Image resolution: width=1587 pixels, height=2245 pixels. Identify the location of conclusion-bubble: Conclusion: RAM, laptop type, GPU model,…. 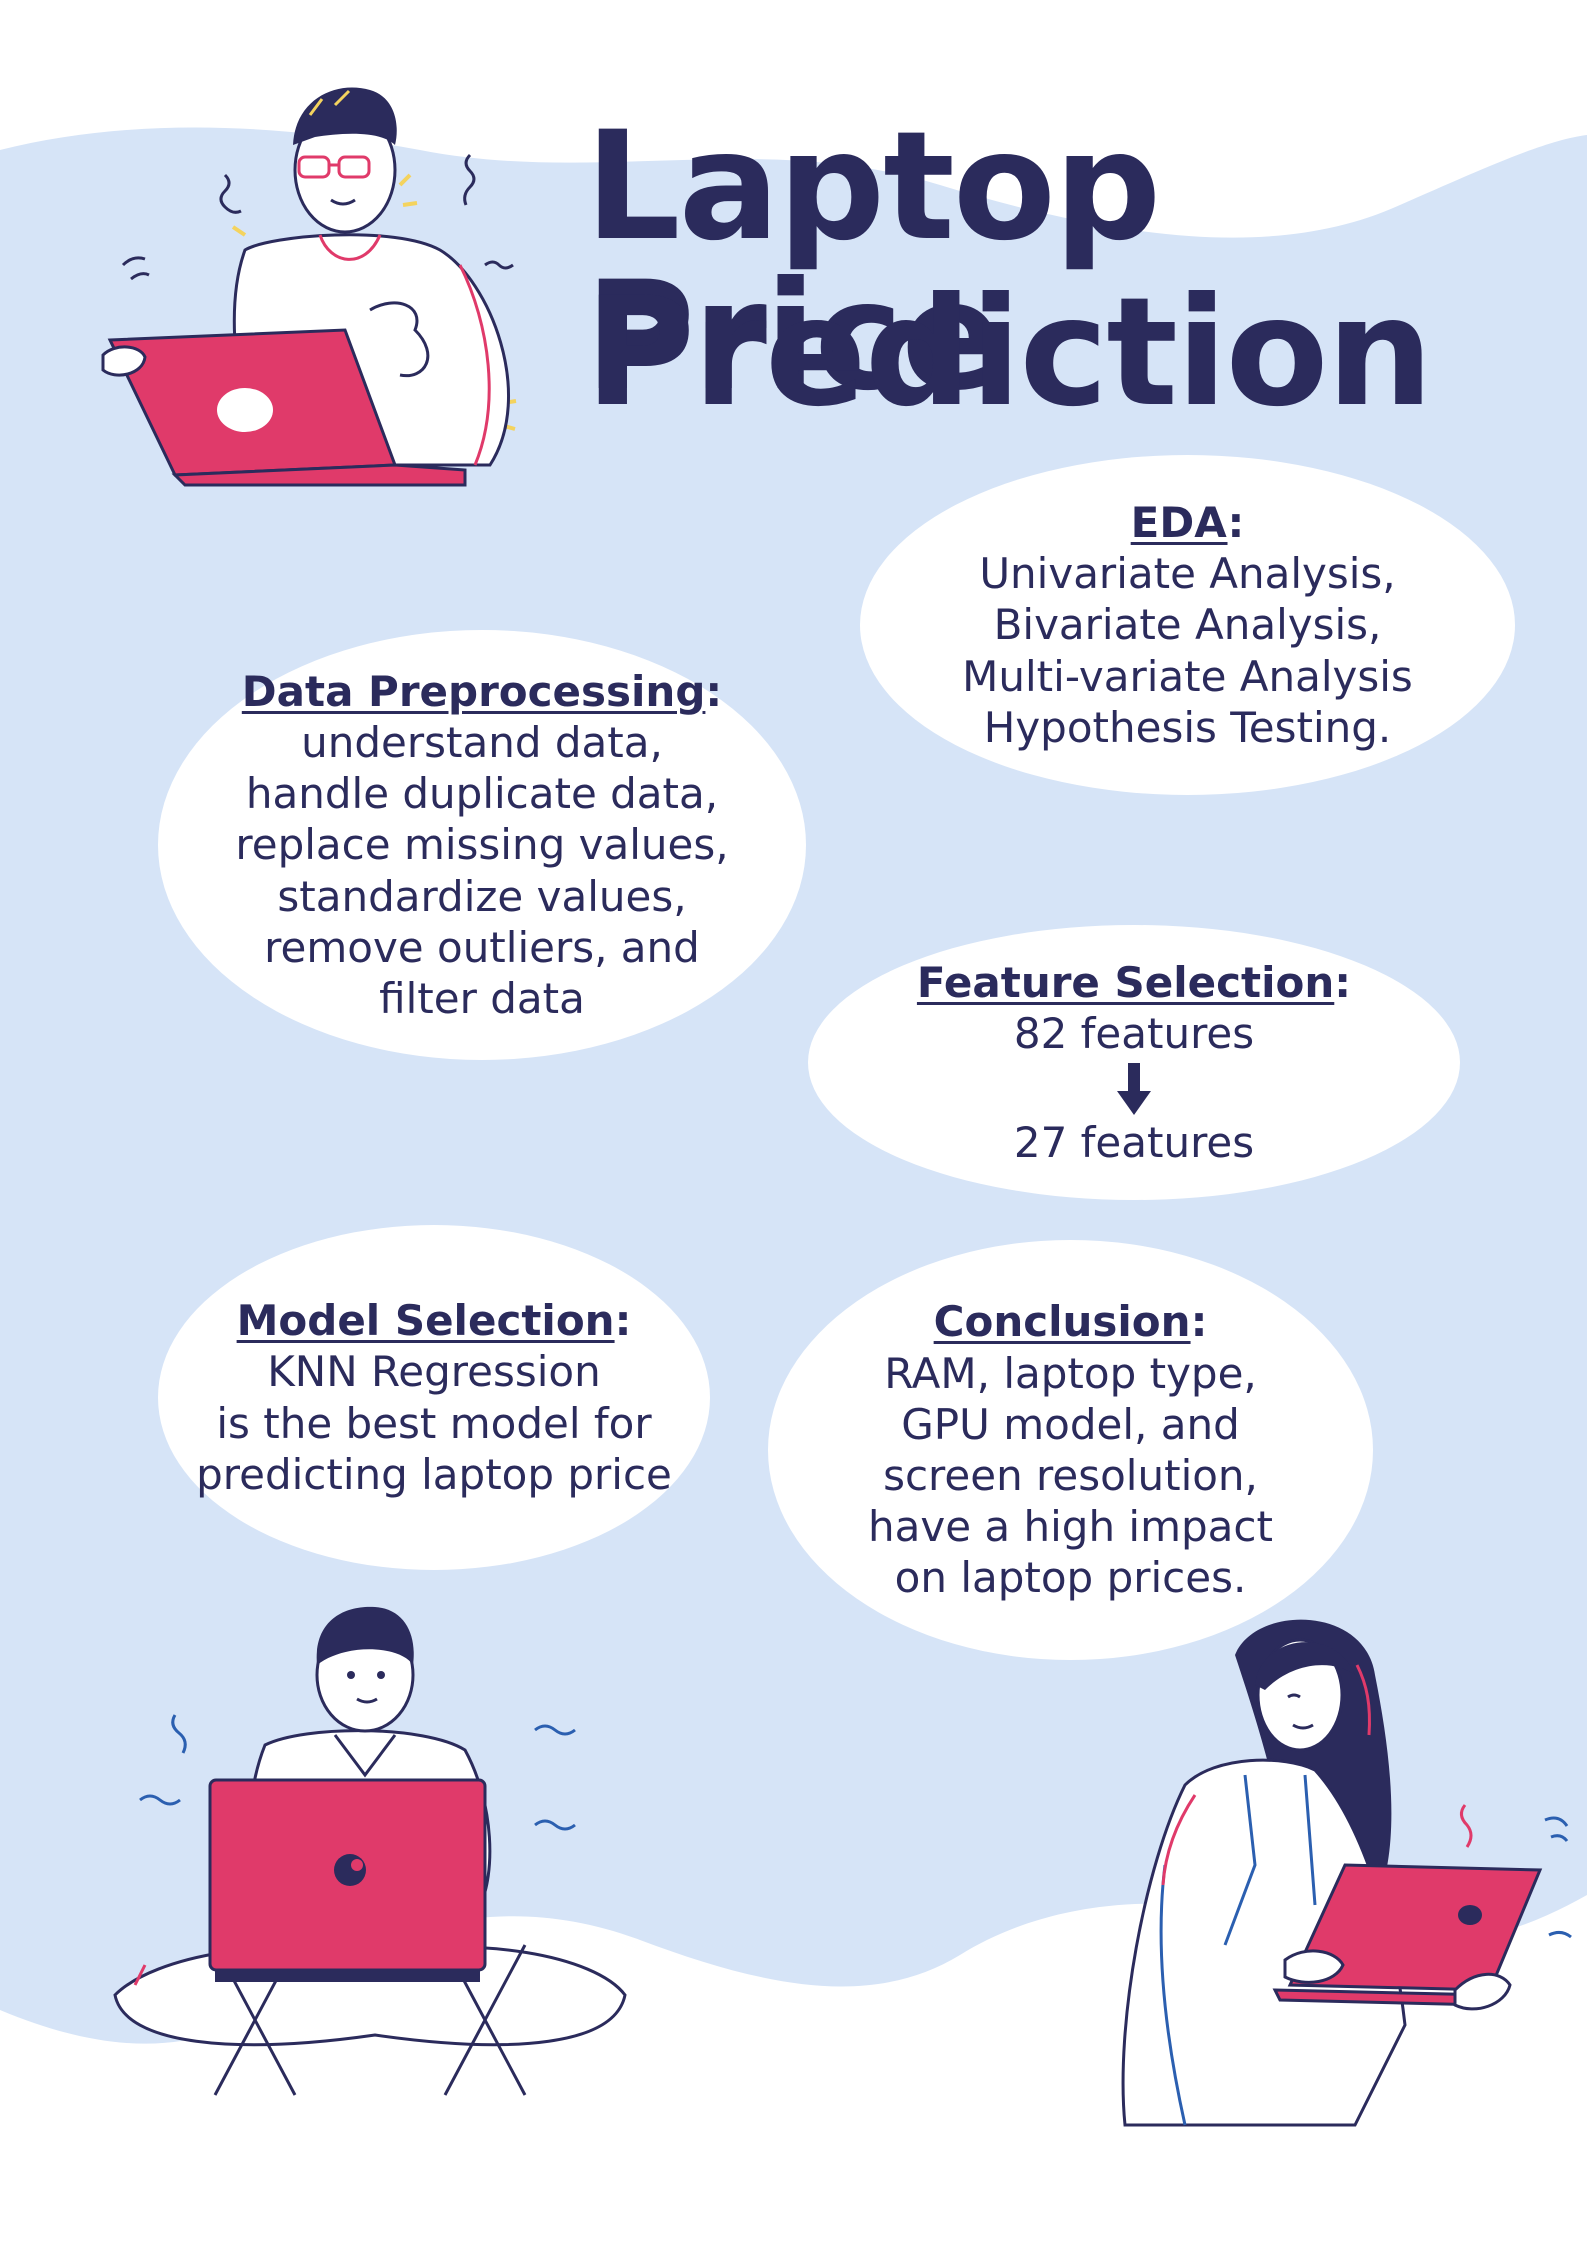
(1070, 1450).